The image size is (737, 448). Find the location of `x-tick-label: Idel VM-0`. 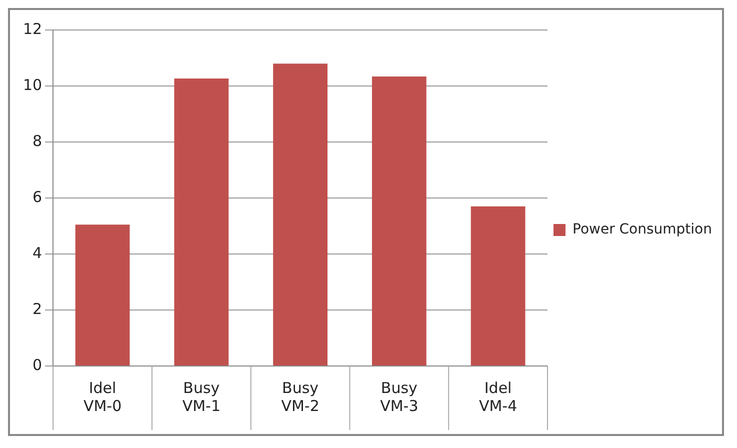

x-tick-label: Idel VM-0 is located at coordinates (102, 396).